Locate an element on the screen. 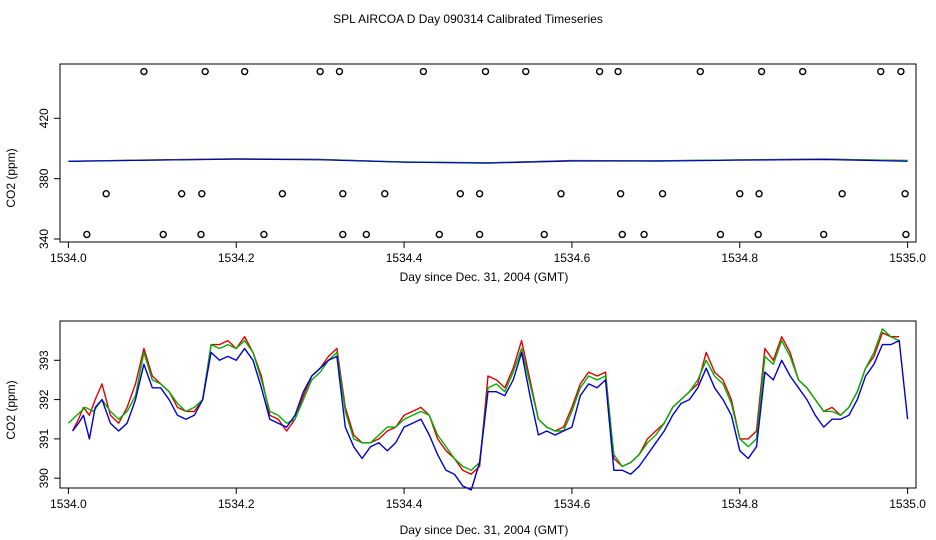 The width and height of the screenshot is (936, 540). bottom-x-axis-label: Day since Dec. 31, 2004 (GMT) is located at coordinates (484, 530).